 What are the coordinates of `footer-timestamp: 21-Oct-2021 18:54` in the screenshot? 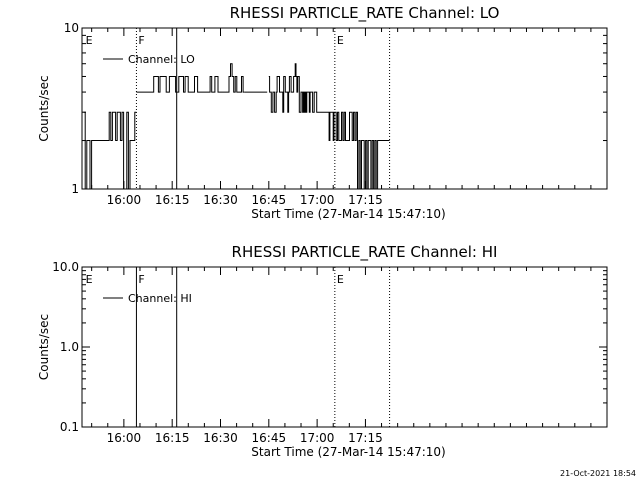 It's located at (598, 473).